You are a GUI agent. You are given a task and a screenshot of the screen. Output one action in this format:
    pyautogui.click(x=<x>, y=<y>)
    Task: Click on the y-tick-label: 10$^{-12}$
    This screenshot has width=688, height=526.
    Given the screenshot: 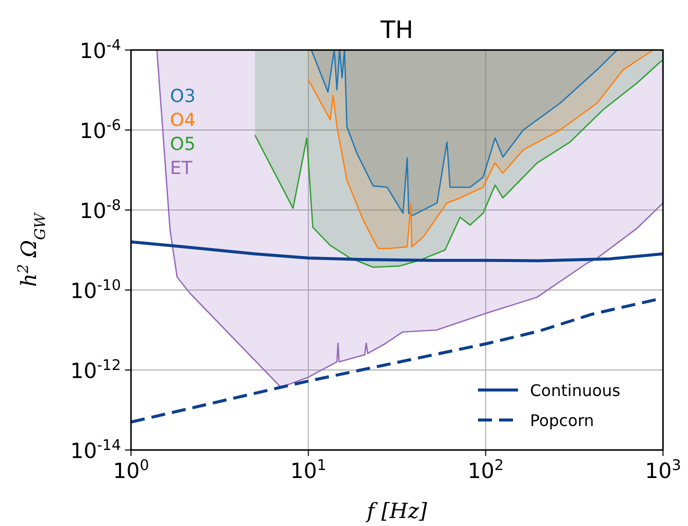 What is the action you would take?
    pyautogui.click(x=95, y=369)
    